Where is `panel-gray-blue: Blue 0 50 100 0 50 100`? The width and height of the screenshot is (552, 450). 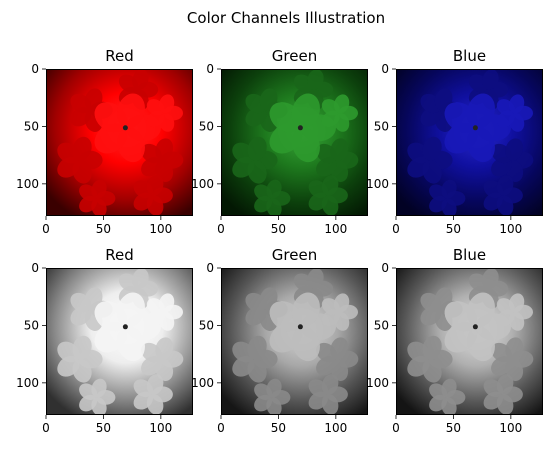 panel-gray-blue: Blue 0 50 100 0 50 100 is located at coordinates (454, 340).